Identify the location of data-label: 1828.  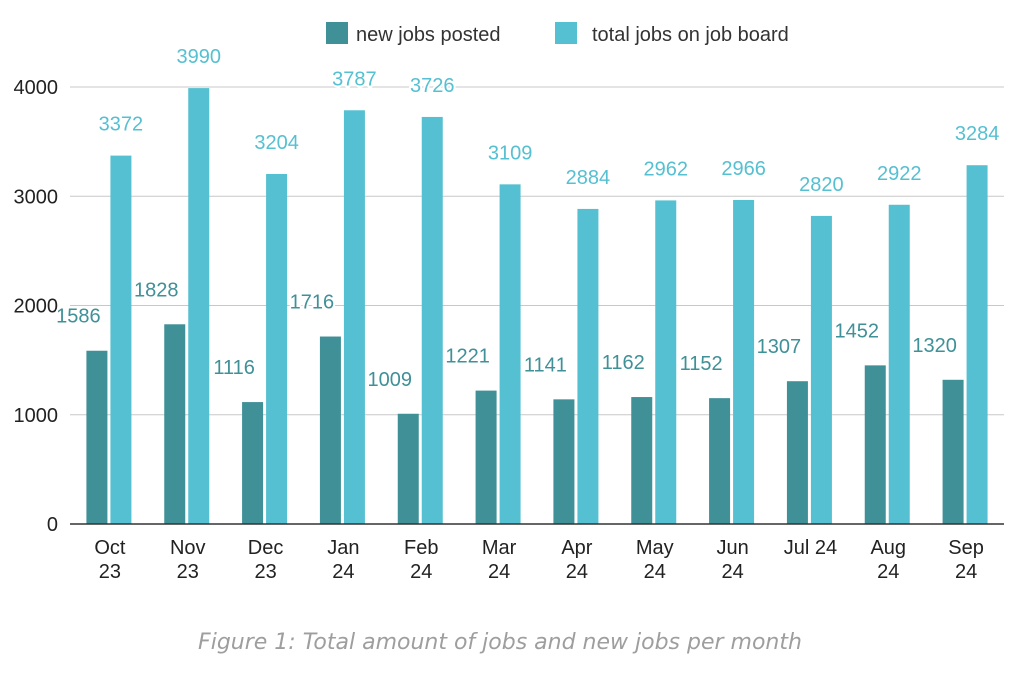
(156, 290).